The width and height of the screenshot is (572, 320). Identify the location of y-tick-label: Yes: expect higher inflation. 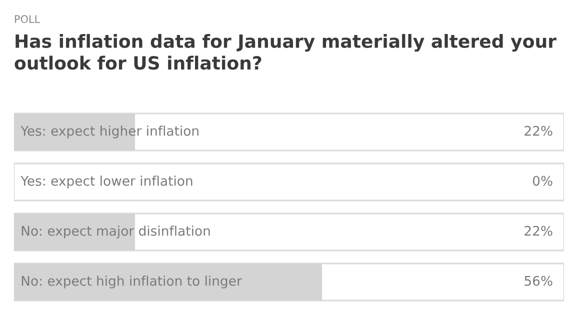
(109, 132).